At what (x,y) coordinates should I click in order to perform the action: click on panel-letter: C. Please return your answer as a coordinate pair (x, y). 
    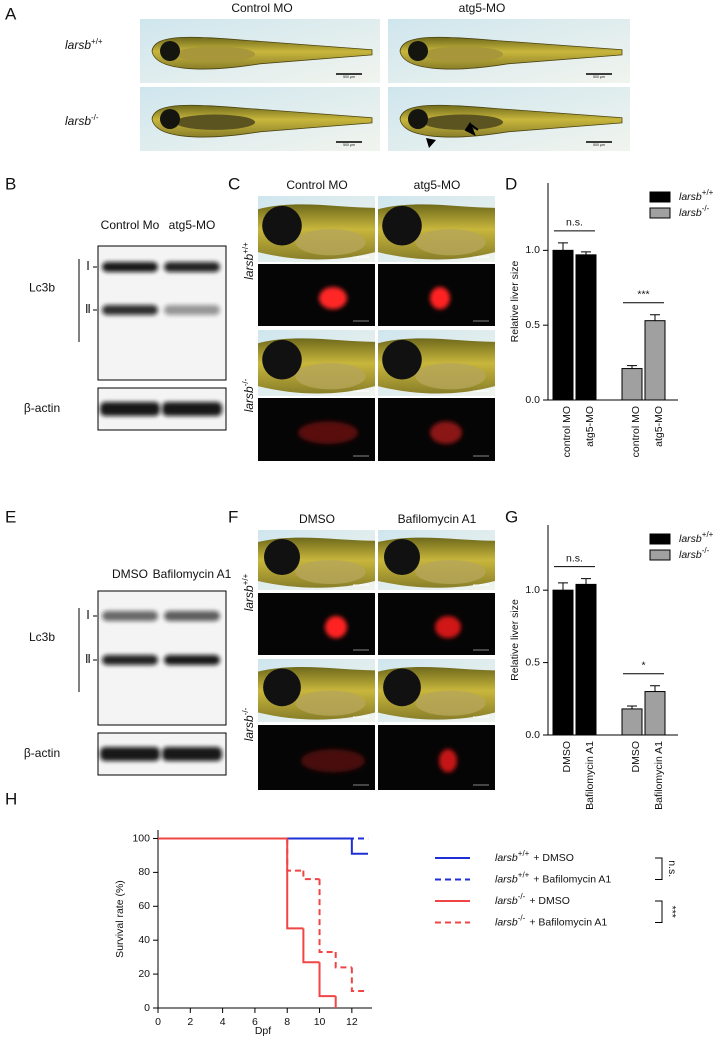
    Looking at the image, I should click on (234, 183).